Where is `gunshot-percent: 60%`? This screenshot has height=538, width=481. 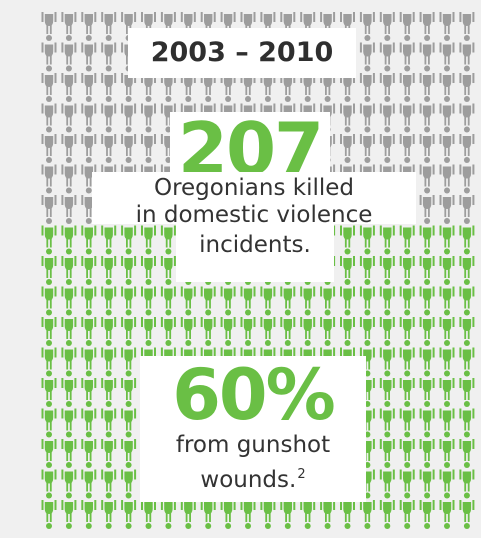 gunshot-percent: 60% is located at coordinates (254, 395).